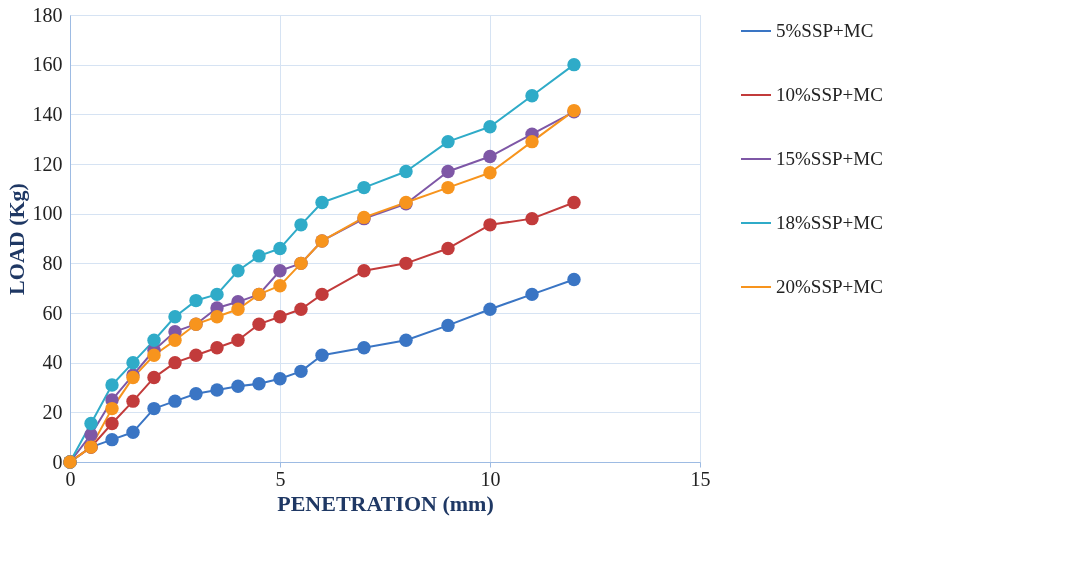  I want to click on y-axis-title: LOAD (Kg), so click(16, 239).